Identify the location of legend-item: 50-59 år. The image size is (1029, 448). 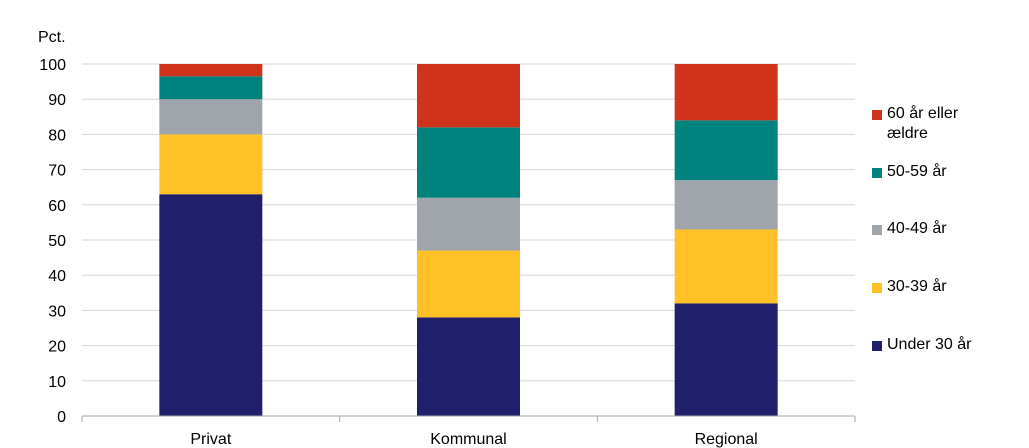
(909, 172).